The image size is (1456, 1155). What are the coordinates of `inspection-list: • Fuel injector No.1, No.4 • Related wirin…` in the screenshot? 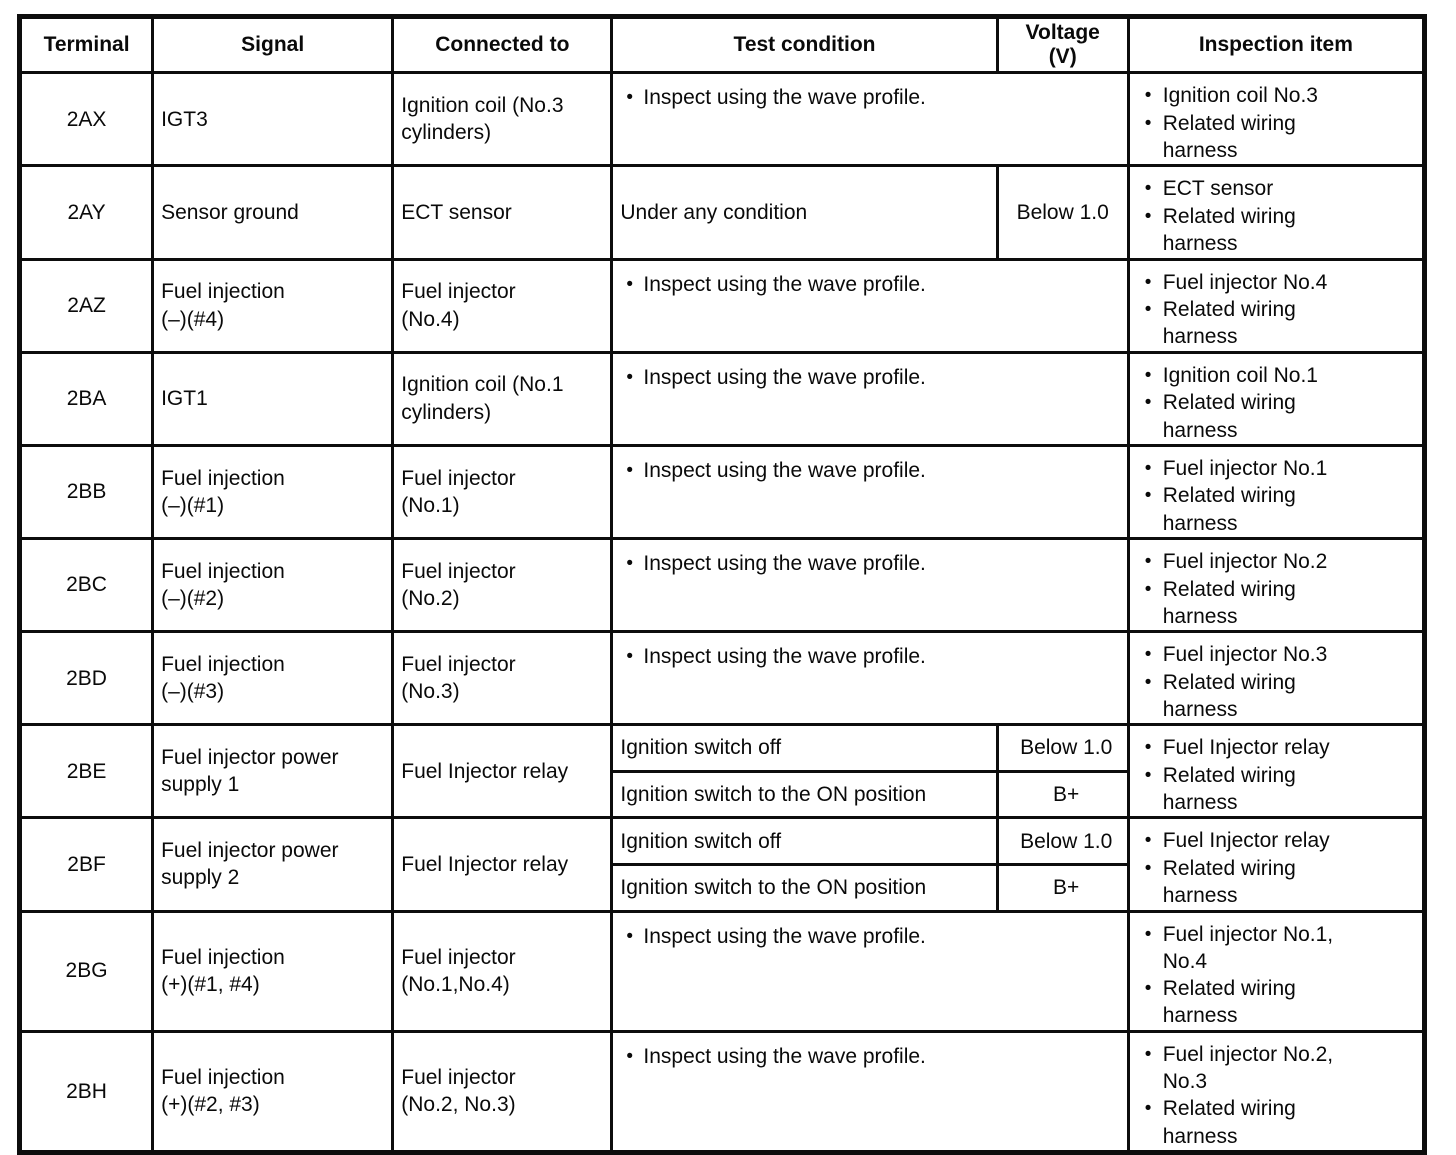 It's located at (1276, 975).